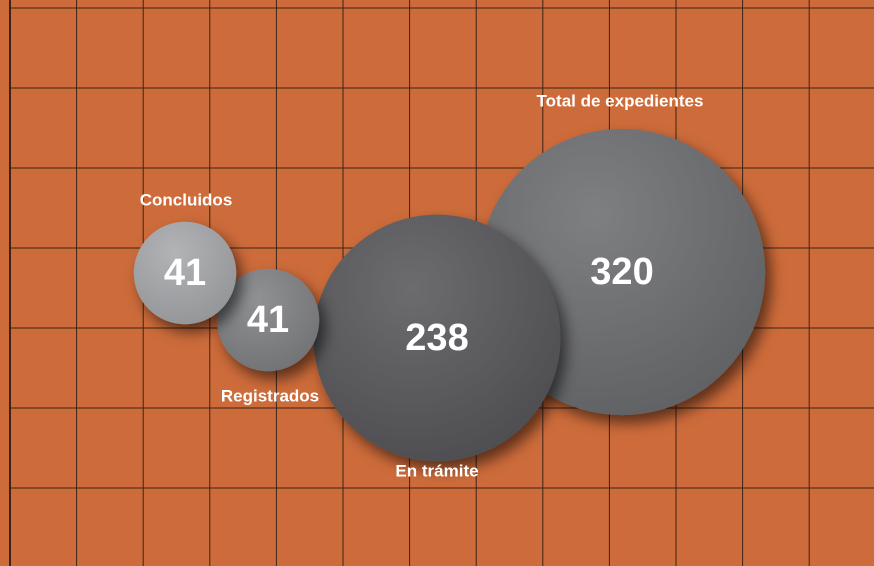 The width and height of the screenshot is (874, 566). I want to click on category-label: Total de expedientes, so click(620, 100).